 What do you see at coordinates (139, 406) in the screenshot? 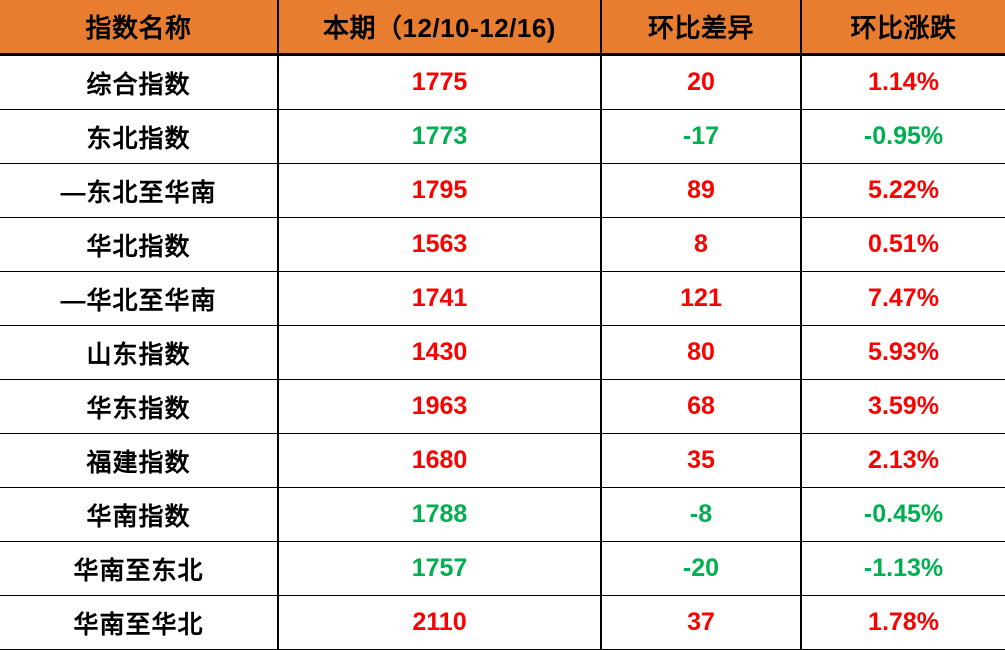
I see `cell-index-name: 华东指数` at bounding box center [139, 406].